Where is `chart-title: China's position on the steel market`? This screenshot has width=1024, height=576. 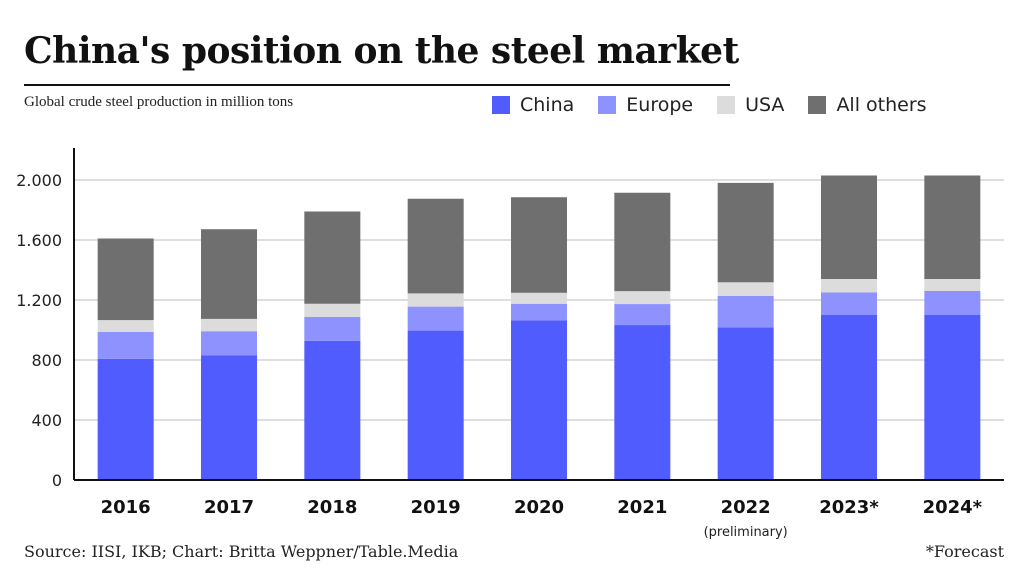 chart-title: China's position on the steel market is located at coordinates (381, 51).